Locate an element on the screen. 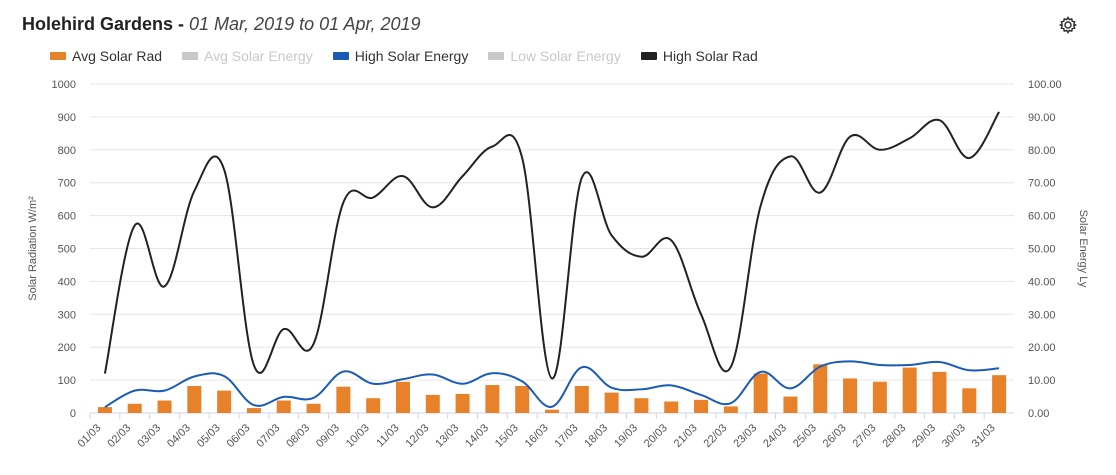 The image size is (1116, 475). y-left-tick-label: 1000 is located at coordinates (64, 85).